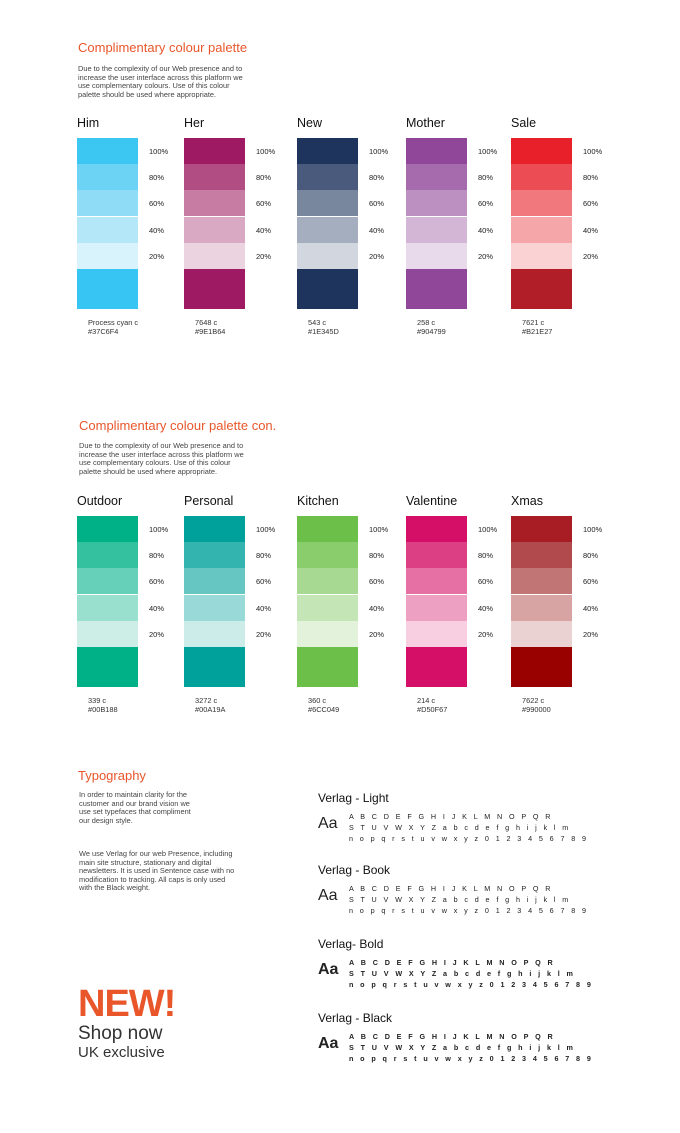 The width and height of the screenshot is (680, 1133). Describe the element at coordinates (194, 123) in the screenshot. I see `color-name: Her` at that location.